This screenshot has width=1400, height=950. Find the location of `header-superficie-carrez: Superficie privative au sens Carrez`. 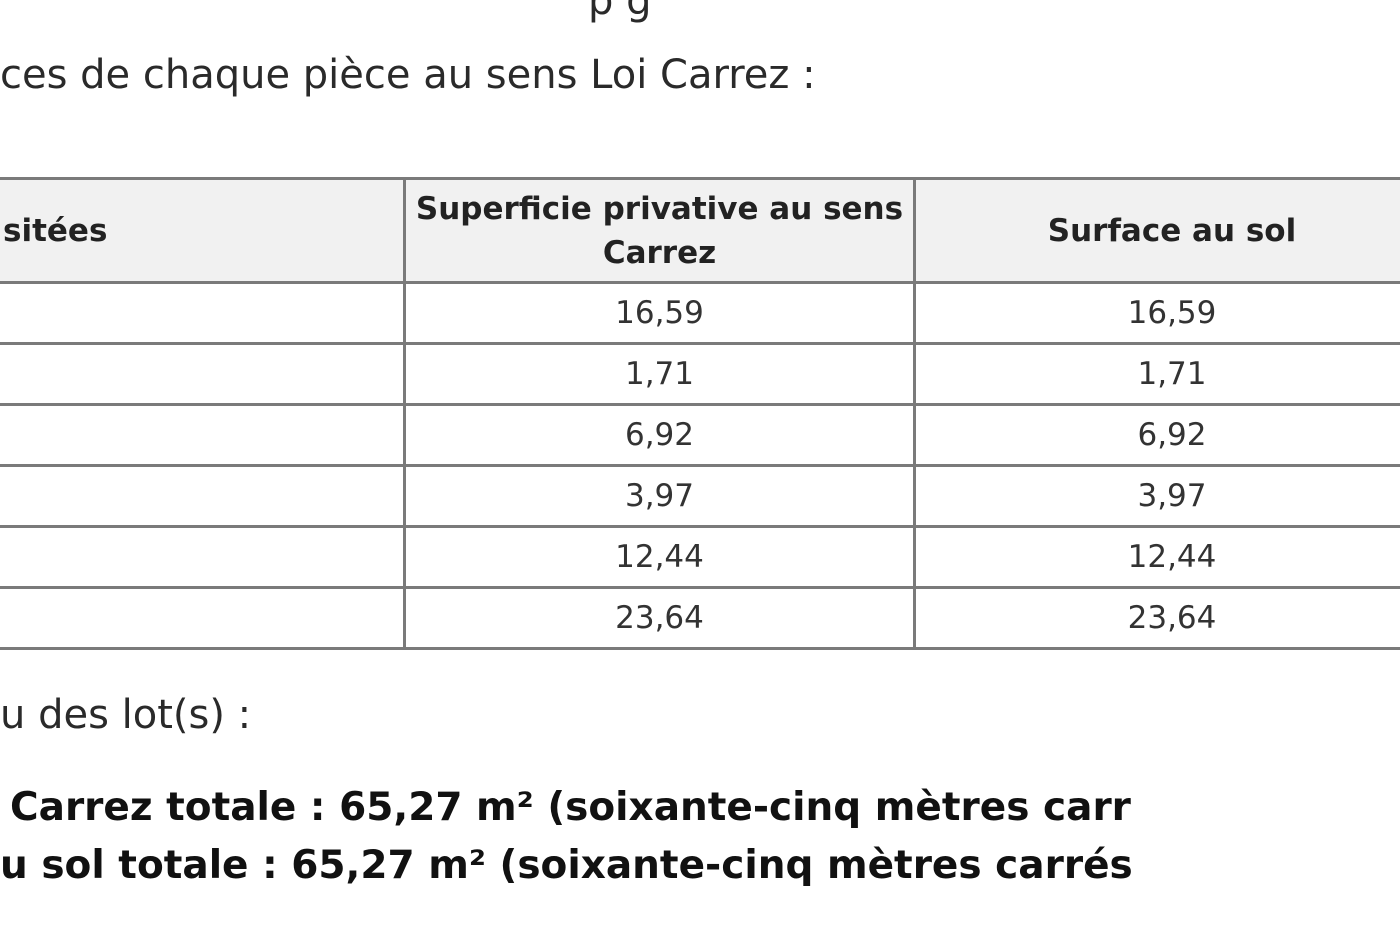

header-superficie-carrez: Superficie privative au sens Carrez is located at coordinates (659, 230).